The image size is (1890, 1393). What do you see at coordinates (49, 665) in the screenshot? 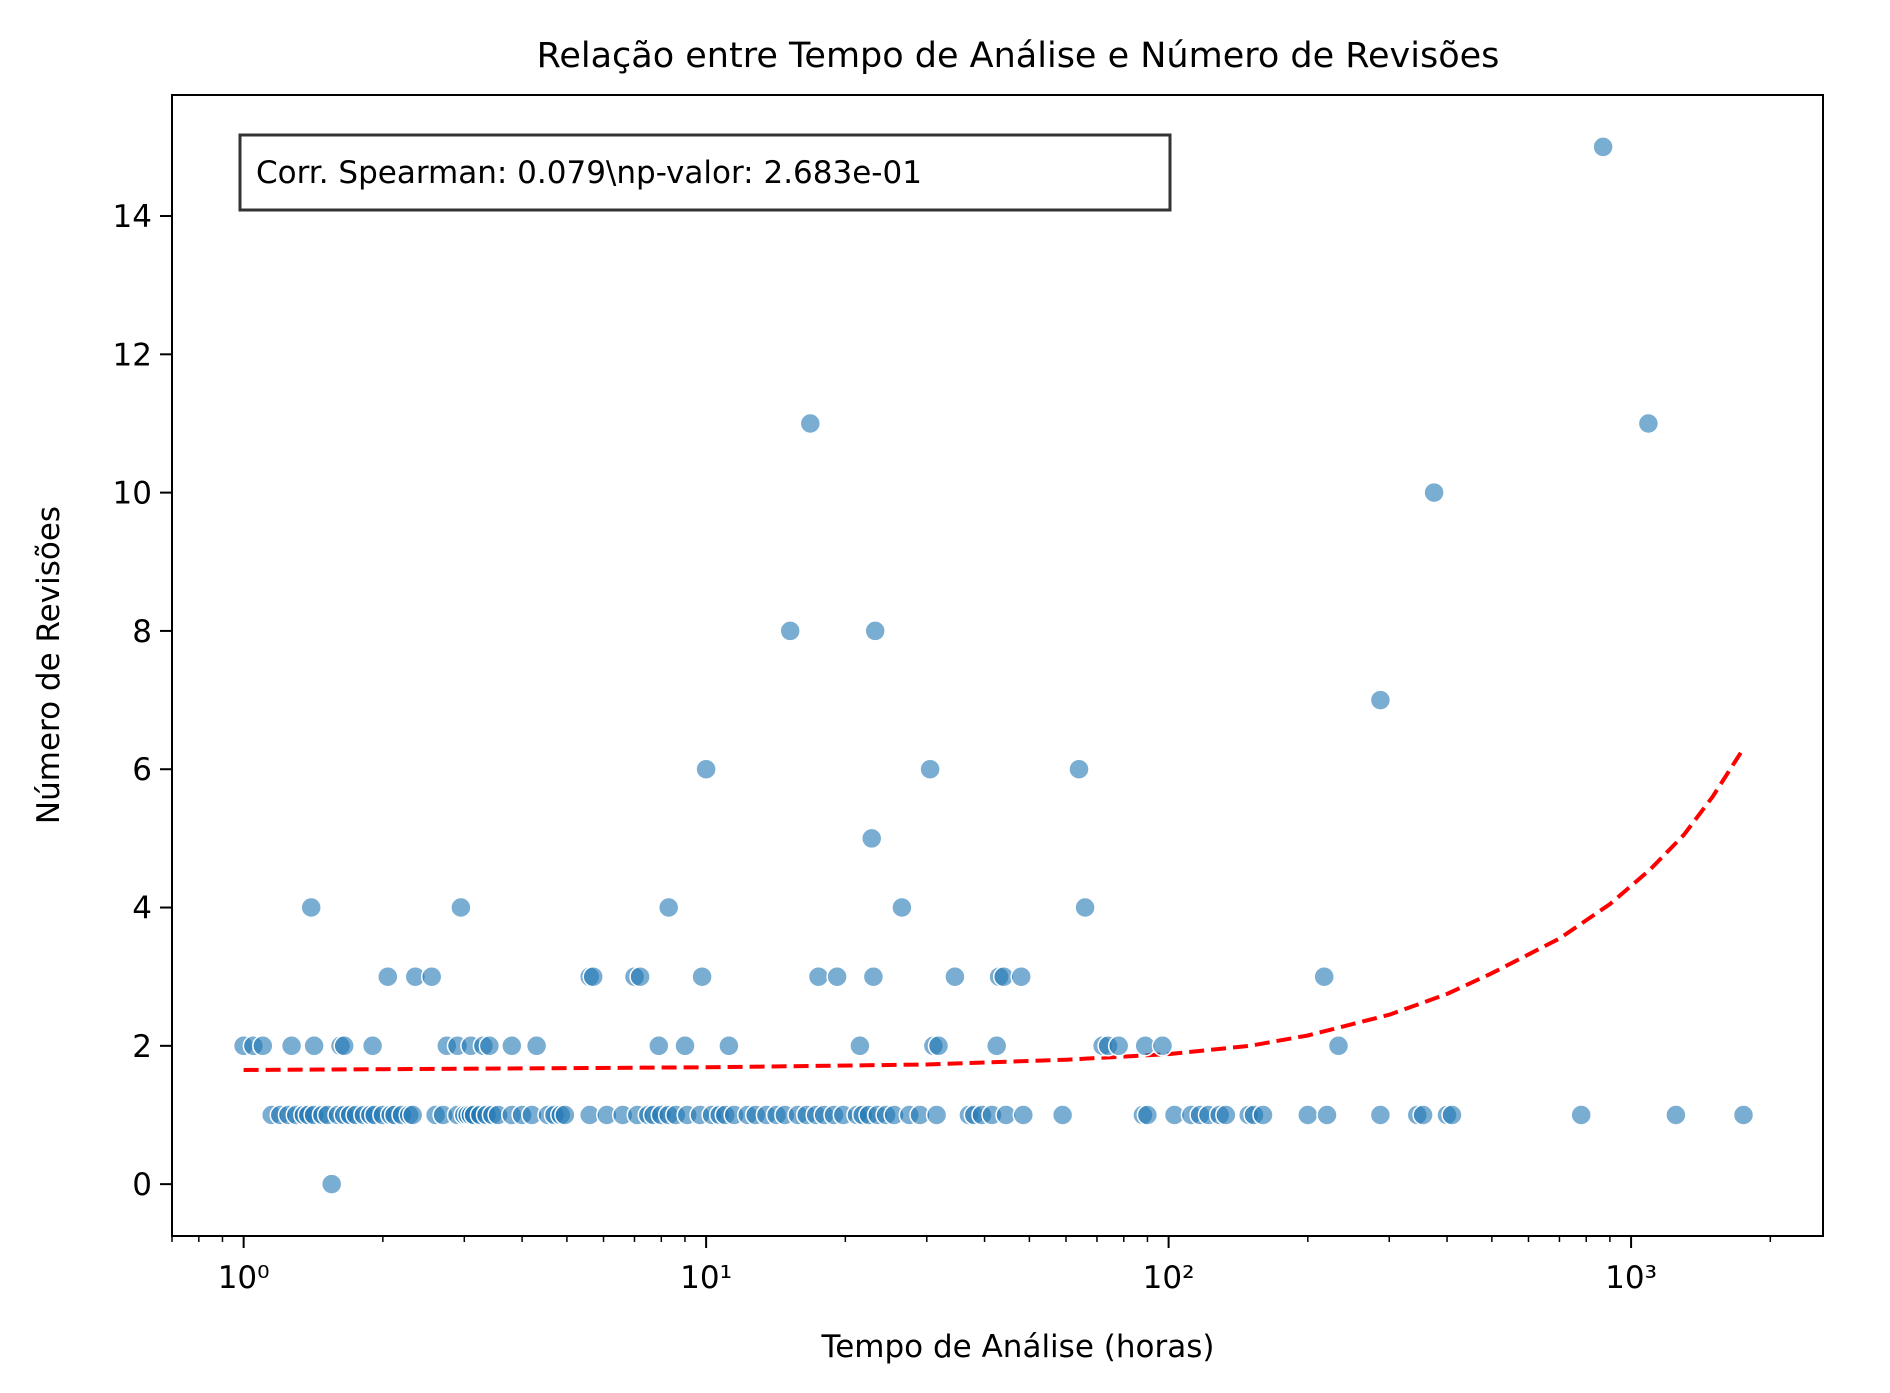
I see `y-axis-label: Número de Revisões` at bounding box center [49, 665].